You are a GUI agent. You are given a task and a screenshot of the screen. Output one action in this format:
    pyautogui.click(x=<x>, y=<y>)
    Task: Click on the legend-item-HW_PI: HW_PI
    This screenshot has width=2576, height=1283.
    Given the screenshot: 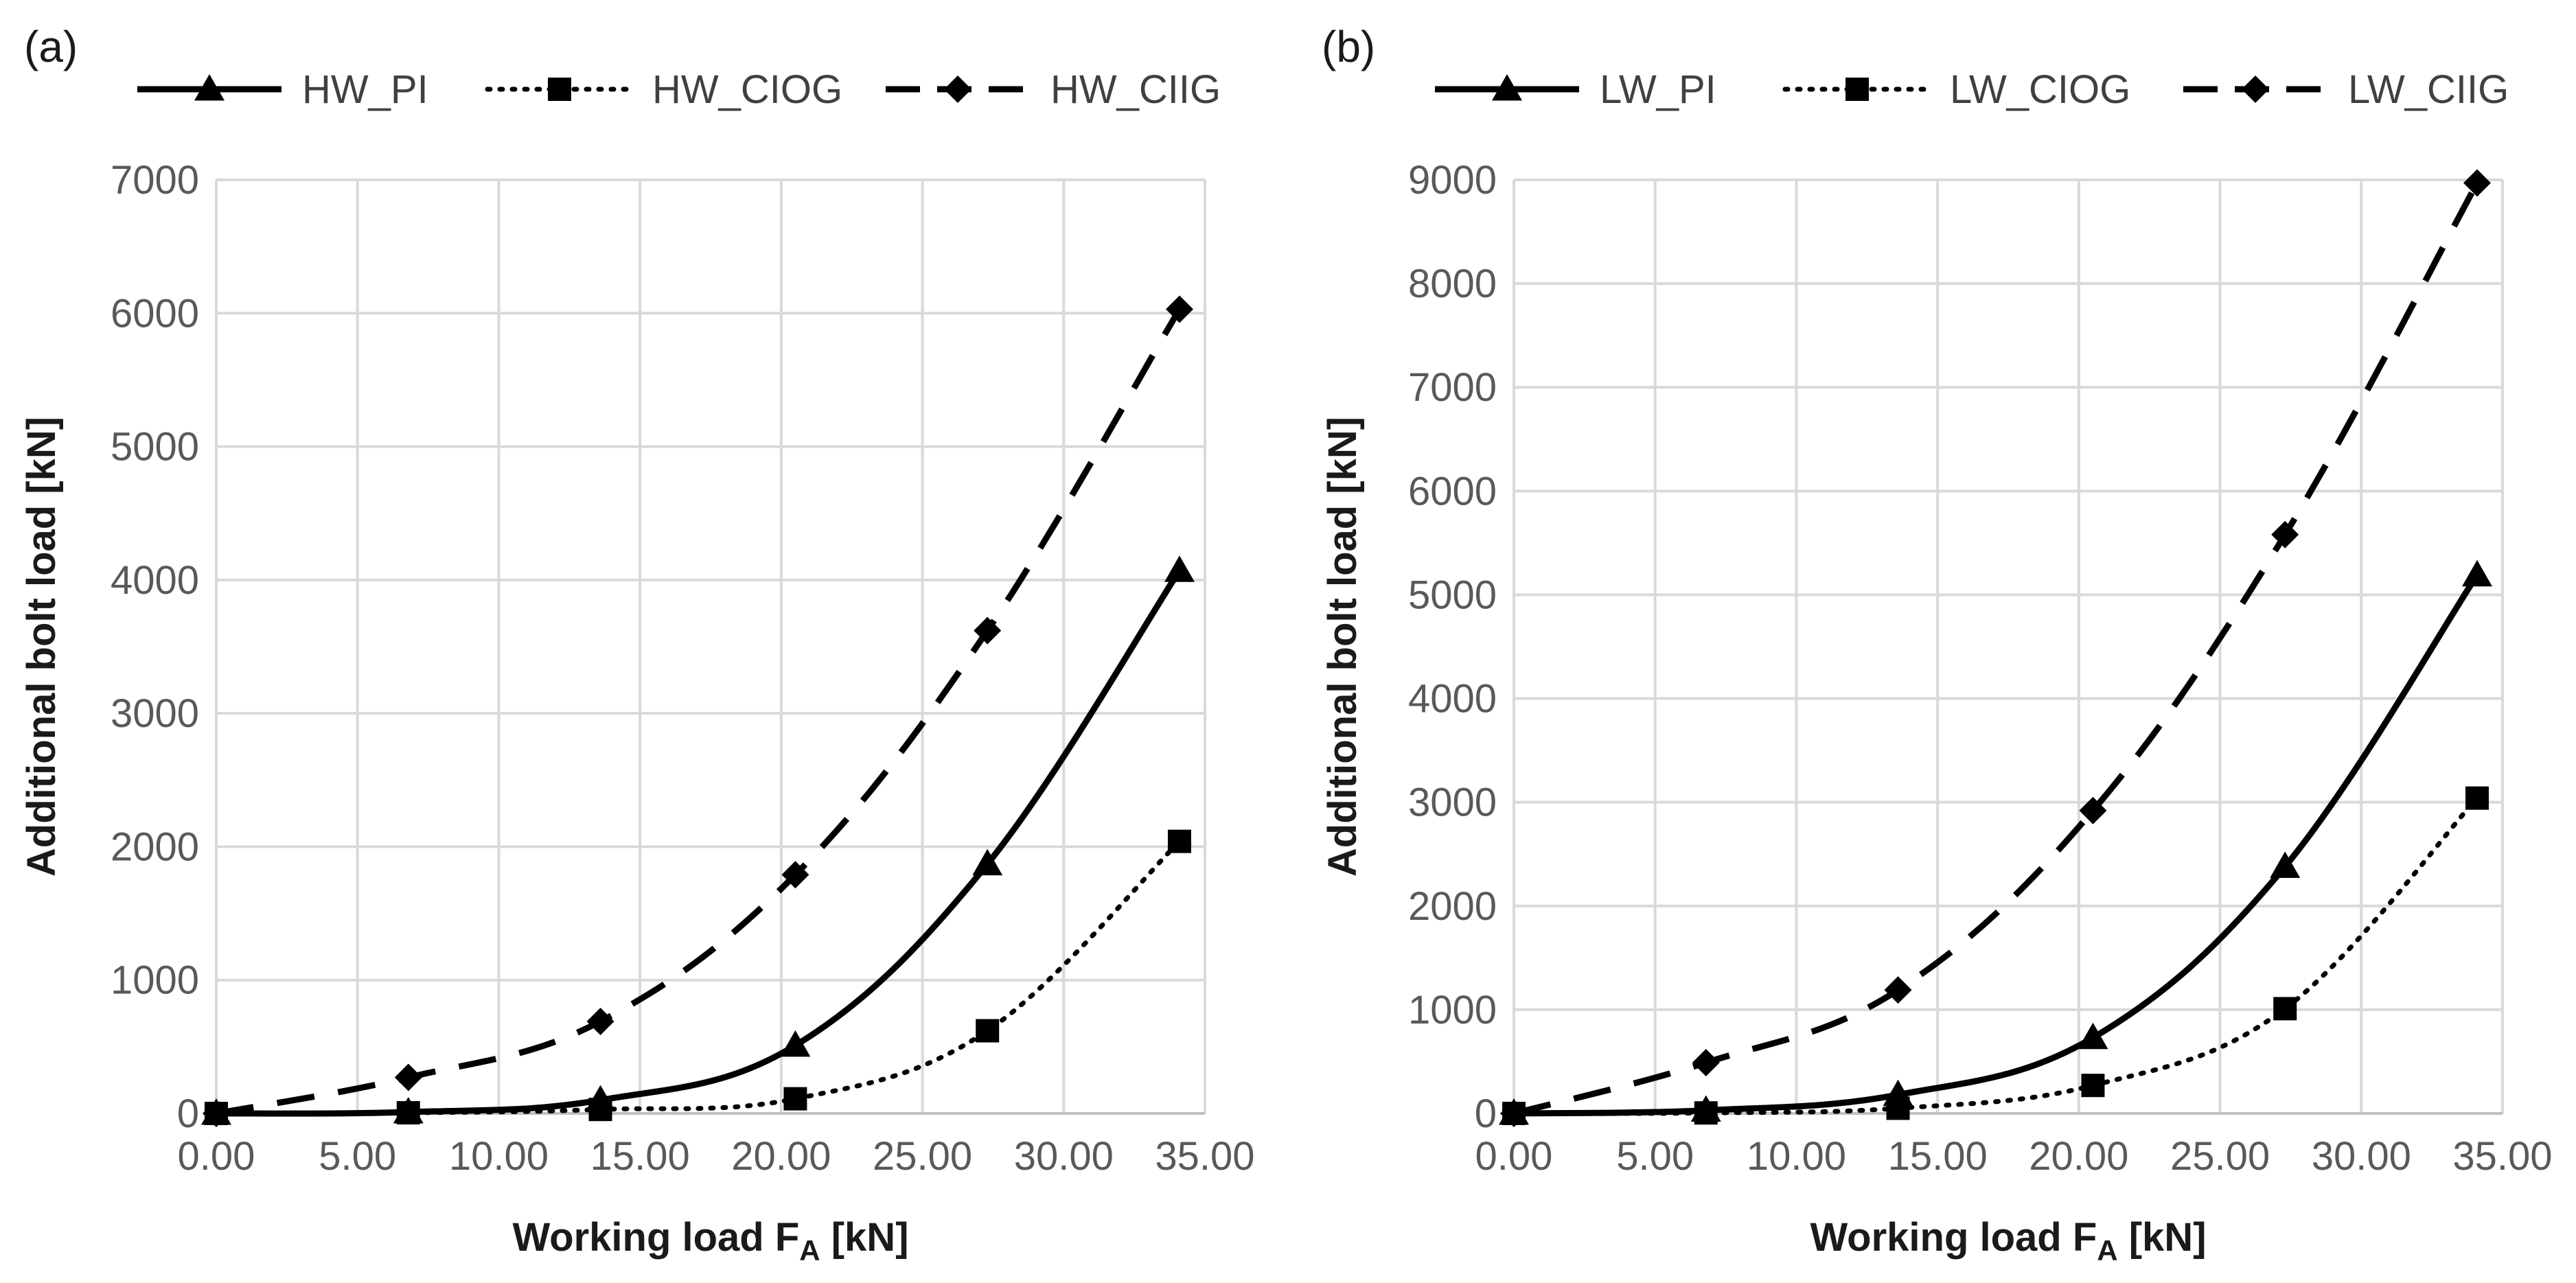 What is the action you would take?
    pyautogui.click(x=282, y=89)
    